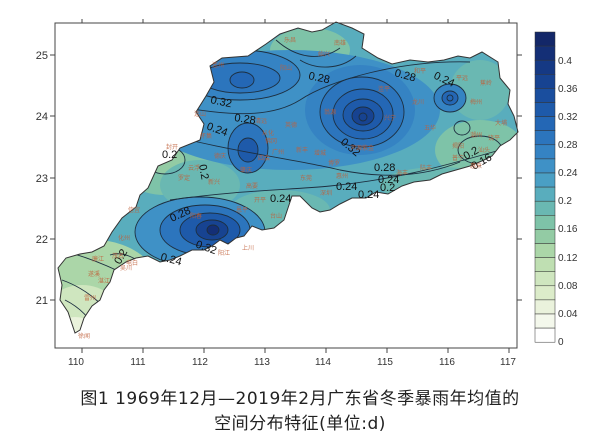 This screenshot has width=600, height=443. Describe the element at coordinates (330, 112) in the screenshot. I see `svg-text: 翁源` at that location.